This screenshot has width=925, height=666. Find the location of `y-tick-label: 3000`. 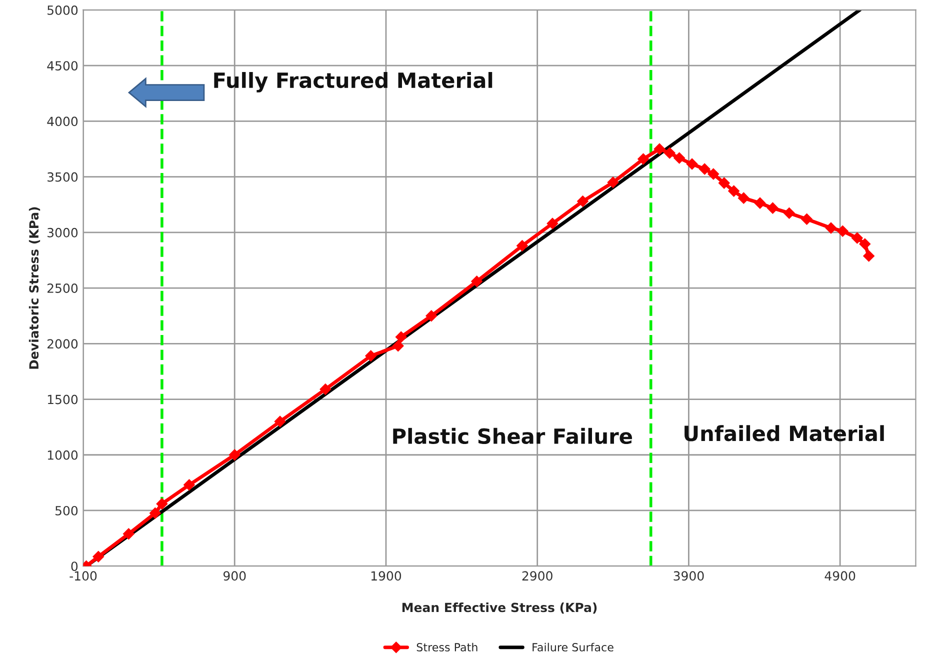

y-tick-label: 3000 is located at coordinates (63, 233).